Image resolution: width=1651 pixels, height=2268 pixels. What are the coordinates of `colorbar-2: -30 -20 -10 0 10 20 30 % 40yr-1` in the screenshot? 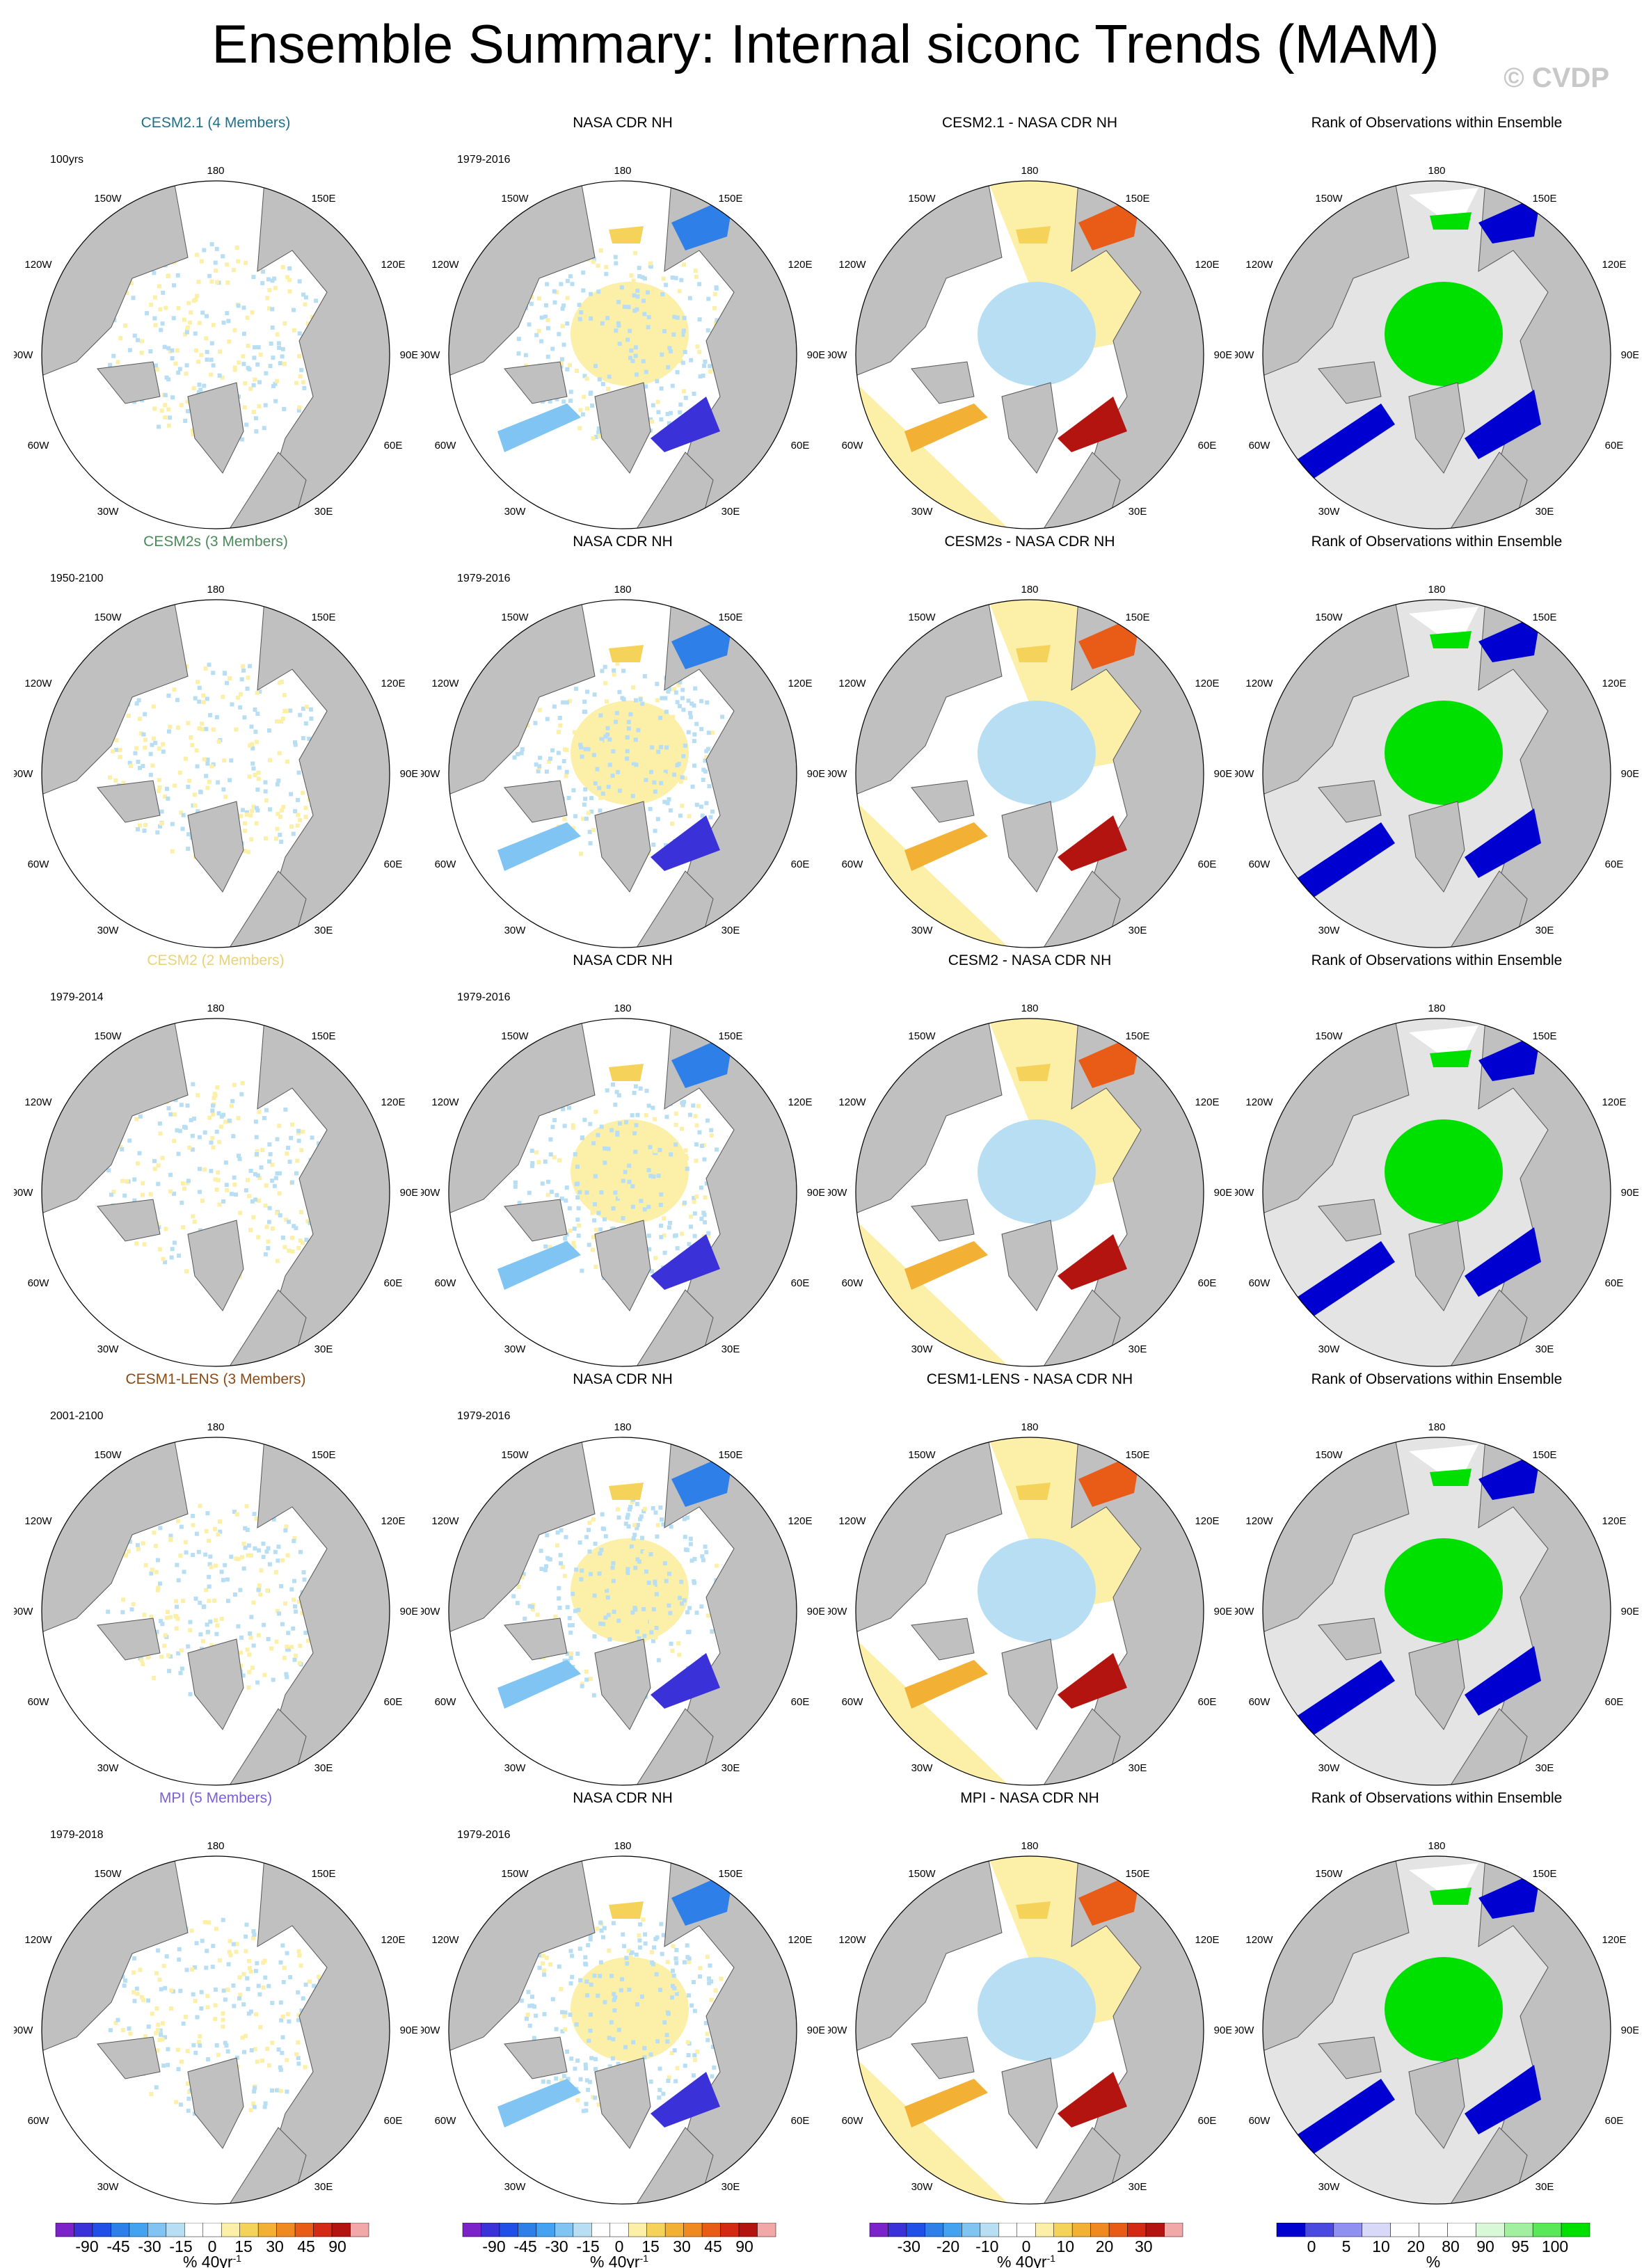 It's located at (1026, 2245).